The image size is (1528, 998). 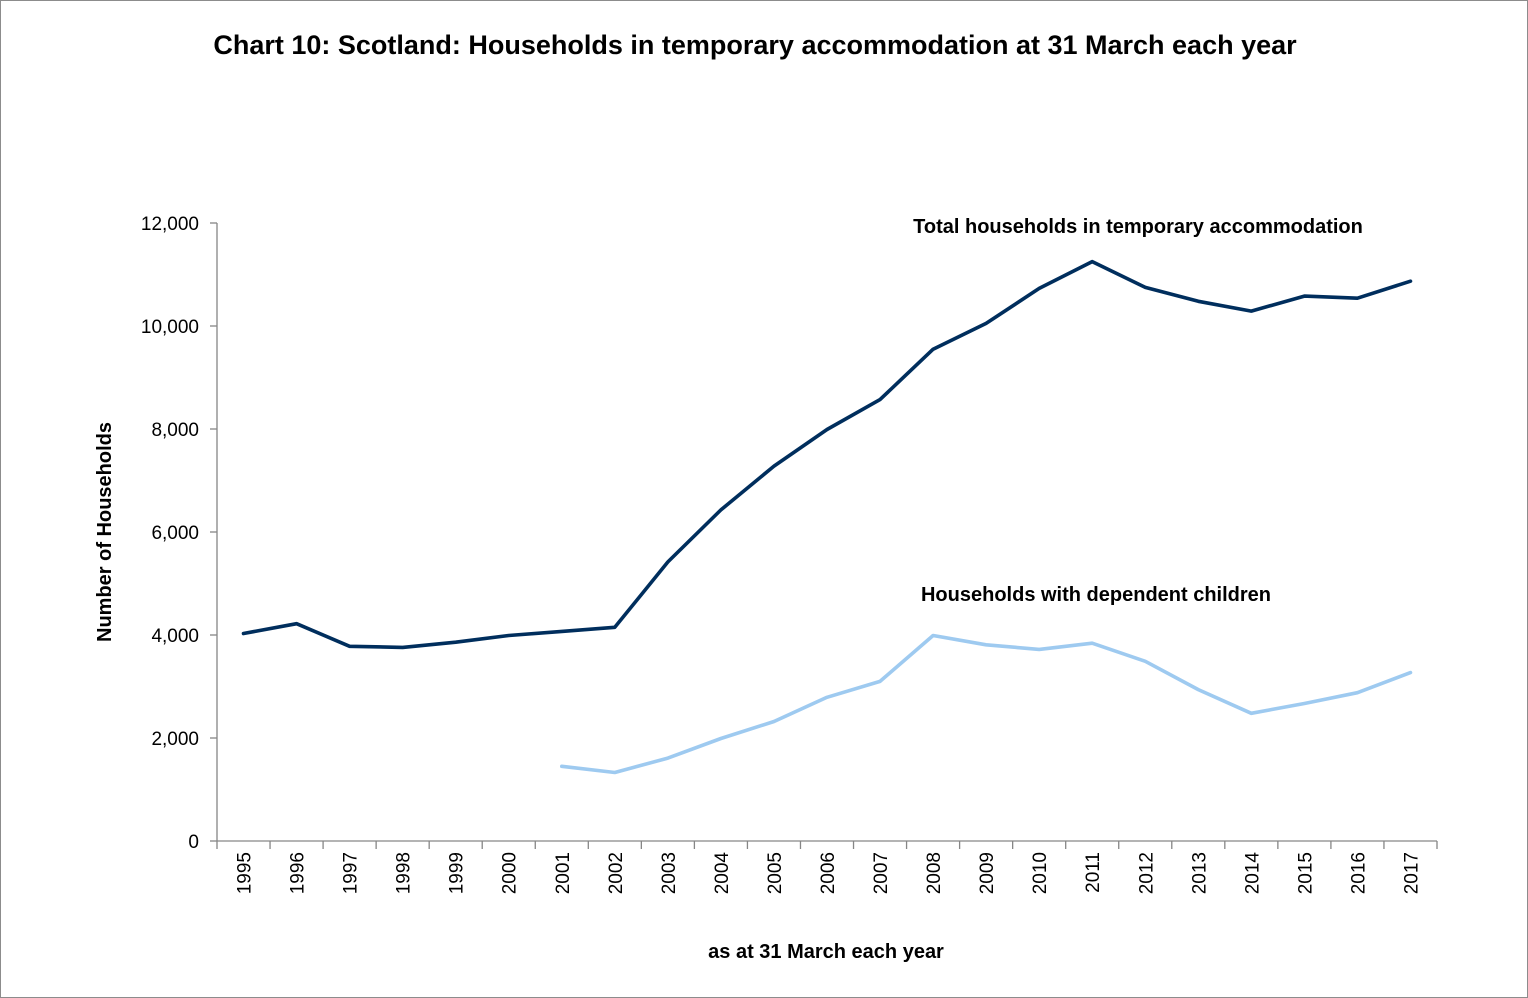 I want to click on x-tick-label: 2000, so click(x=510, y=873).